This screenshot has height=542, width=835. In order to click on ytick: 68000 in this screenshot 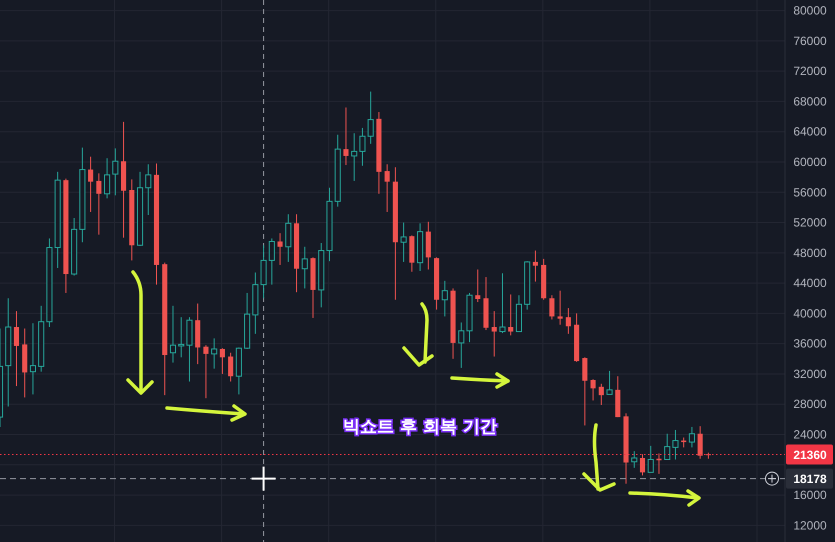, I will do `click(810, 101)`.